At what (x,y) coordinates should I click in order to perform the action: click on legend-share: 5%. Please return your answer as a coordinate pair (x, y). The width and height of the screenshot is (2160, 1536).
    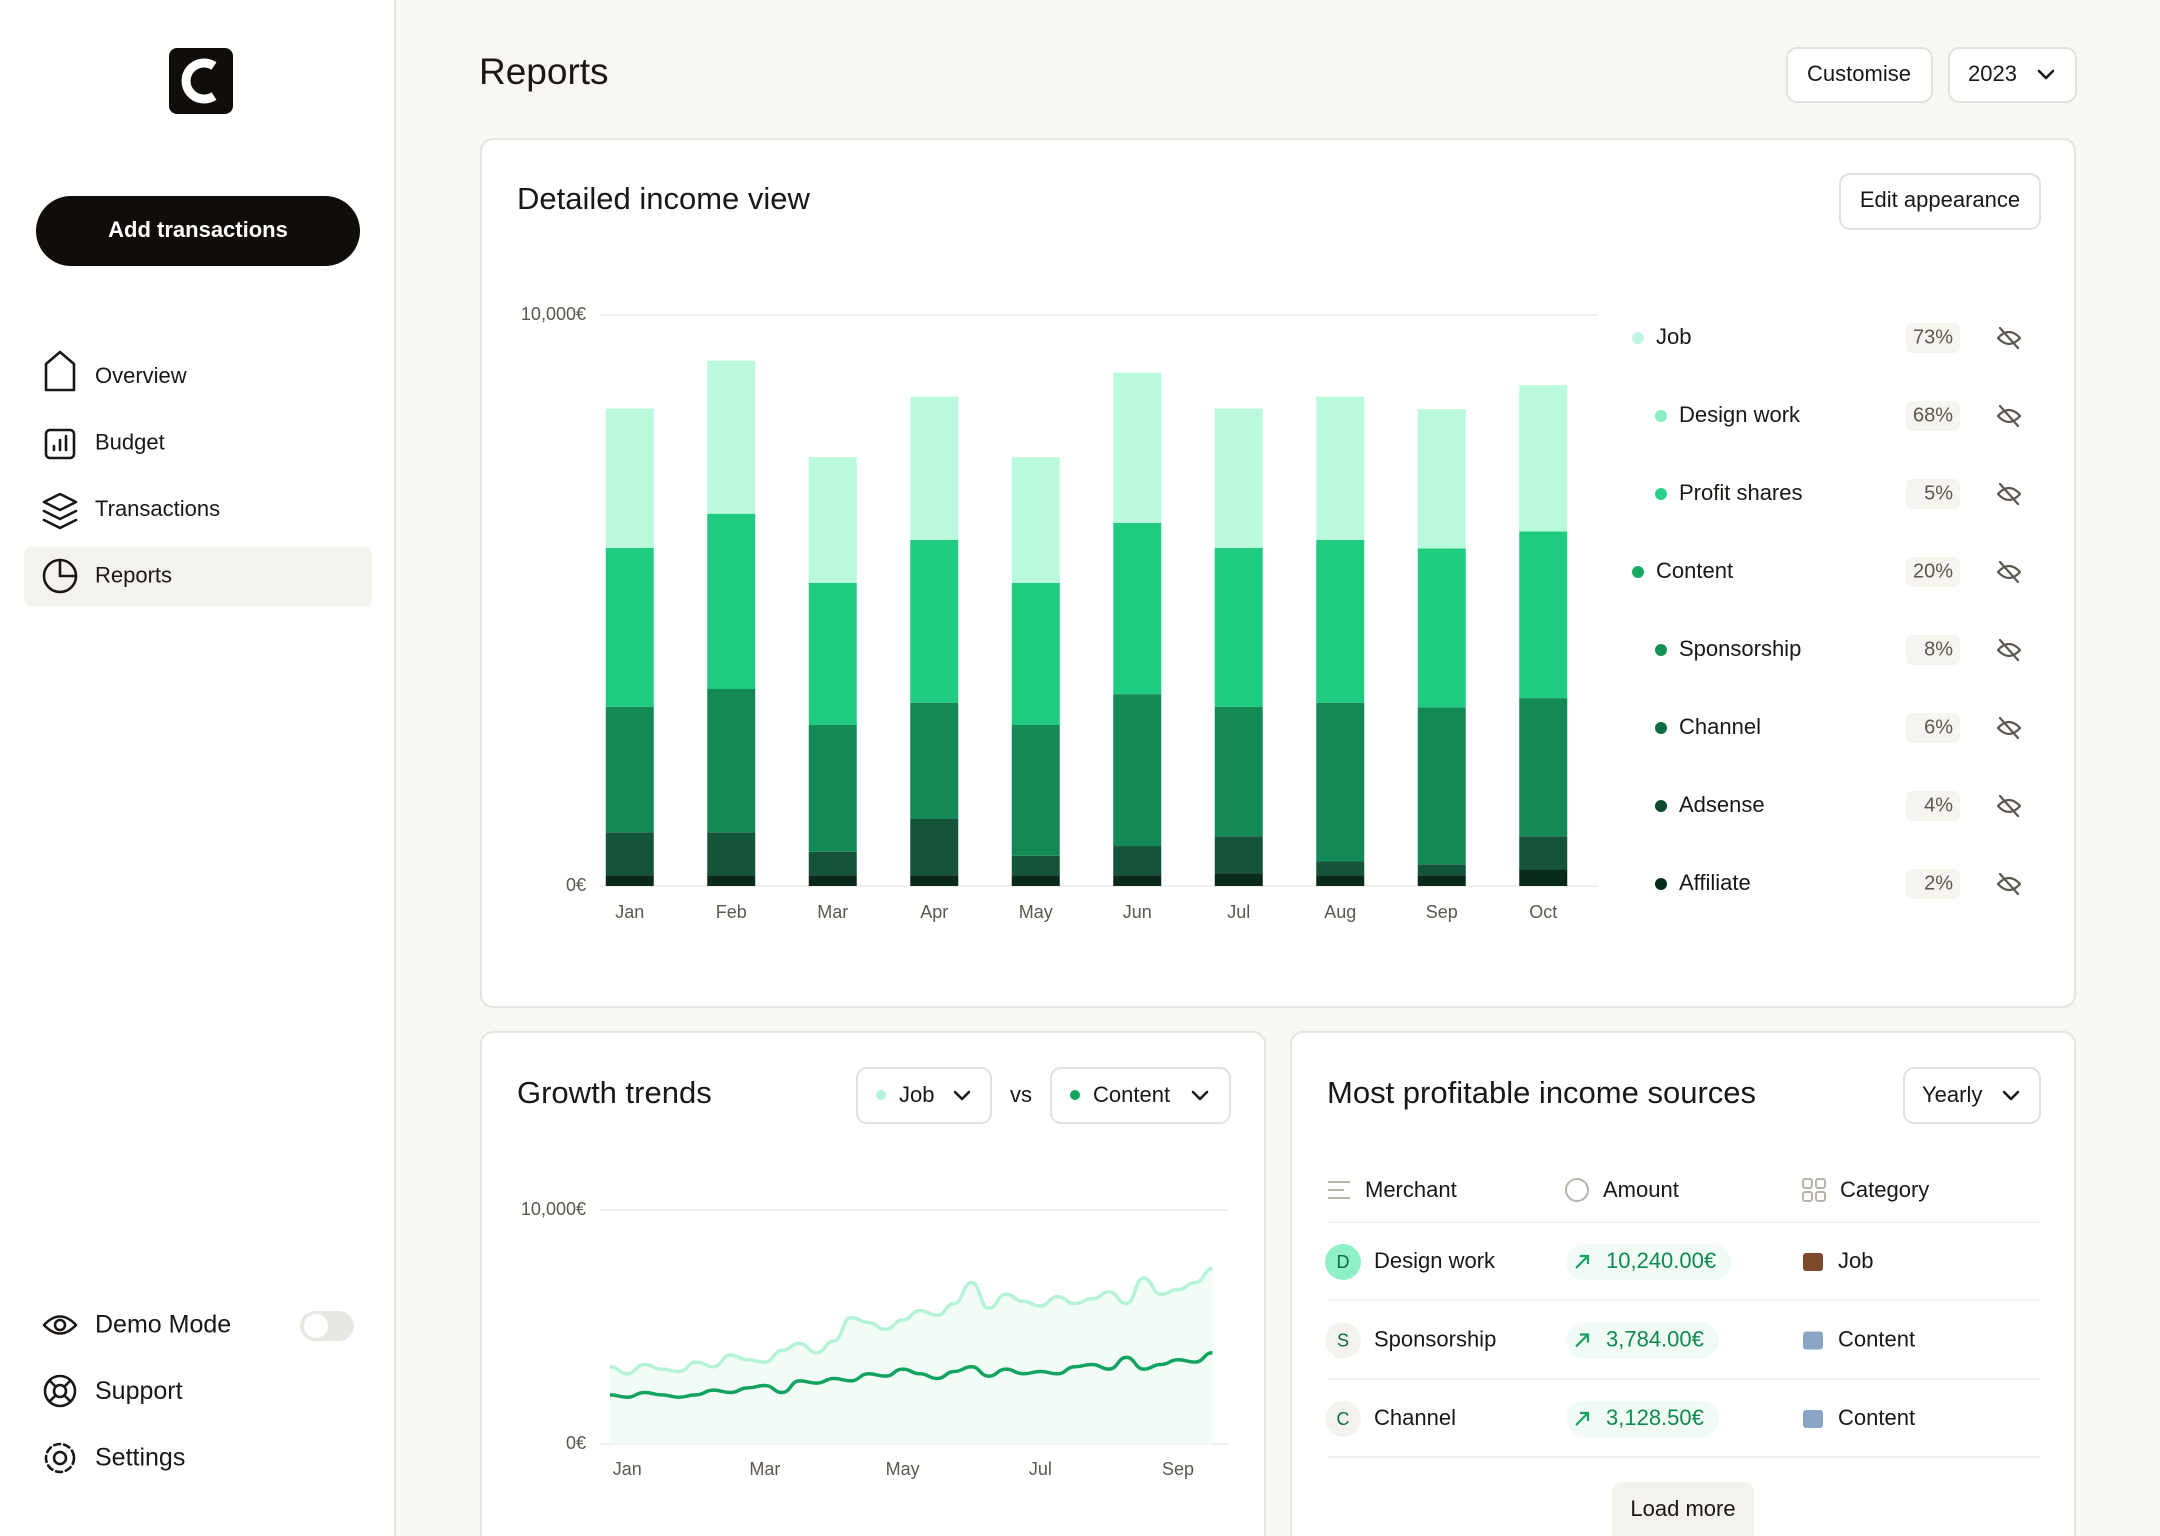
    Looking at the image, I should click on (1938, 493).